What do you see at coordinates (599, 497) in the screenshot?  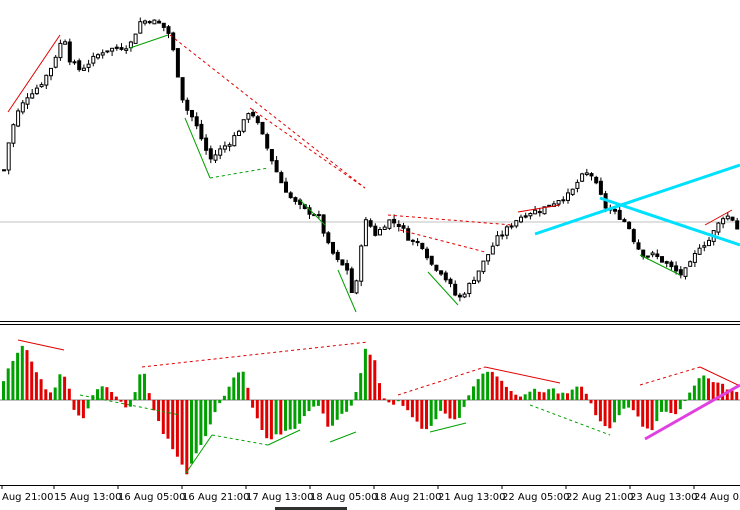 I see `time-axis-label: 22 Aug 21:00` at bounding box center [599, 497].